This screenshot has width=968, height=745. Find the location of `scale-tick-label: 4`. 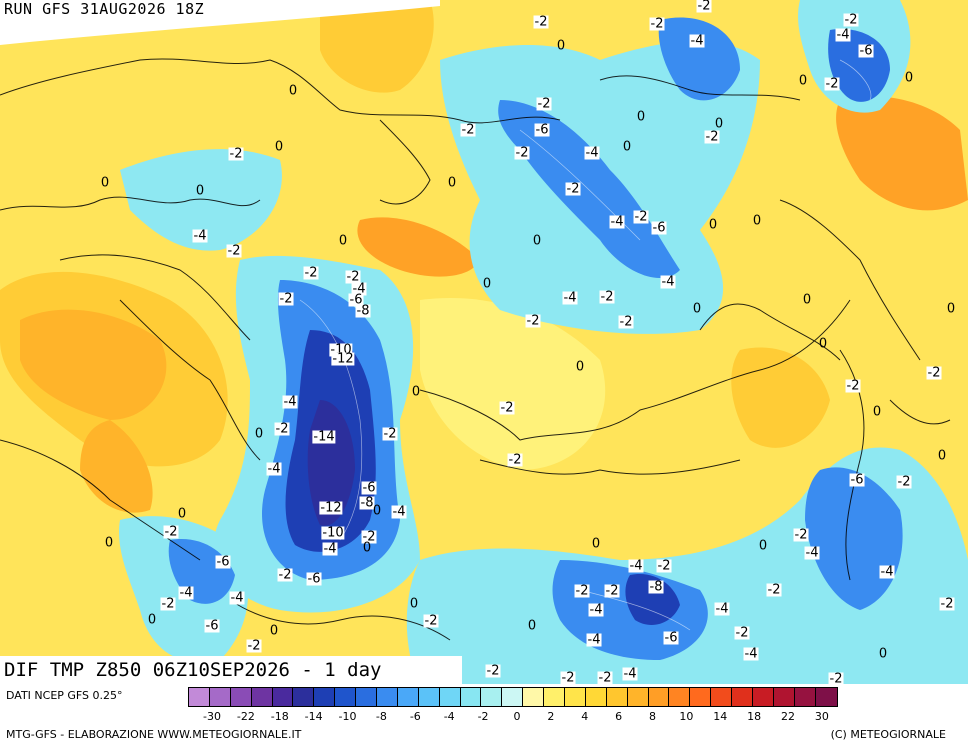

scale-tick-label: 4 is located at coordinates (585, 716).